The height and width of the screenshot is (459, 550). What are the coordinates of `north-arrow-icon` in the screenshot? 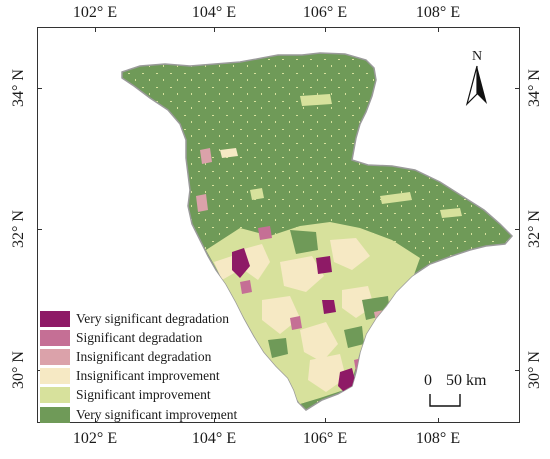 It's located at (476, 85).